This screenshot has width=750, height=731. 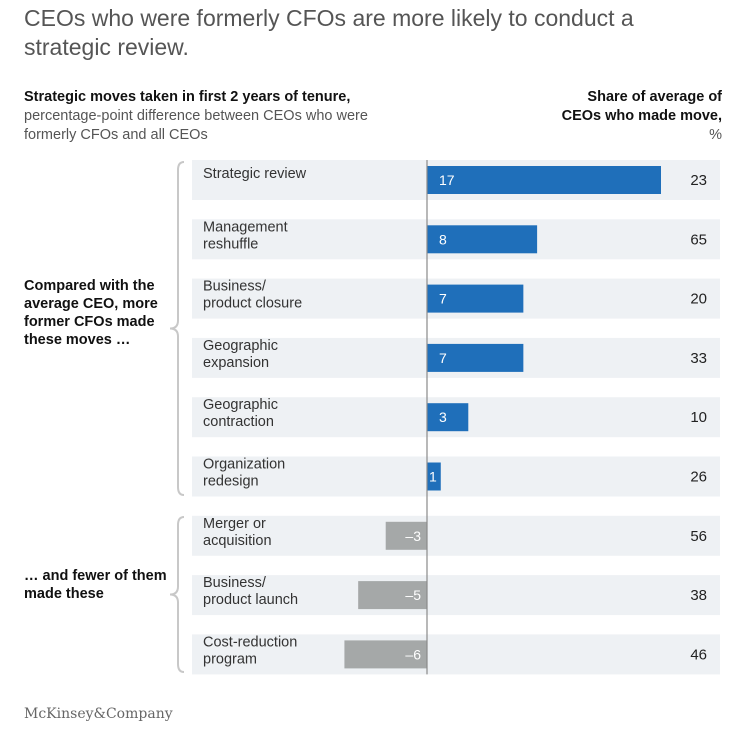 I want to click on share-value: 10, so click(x=698, y=417).